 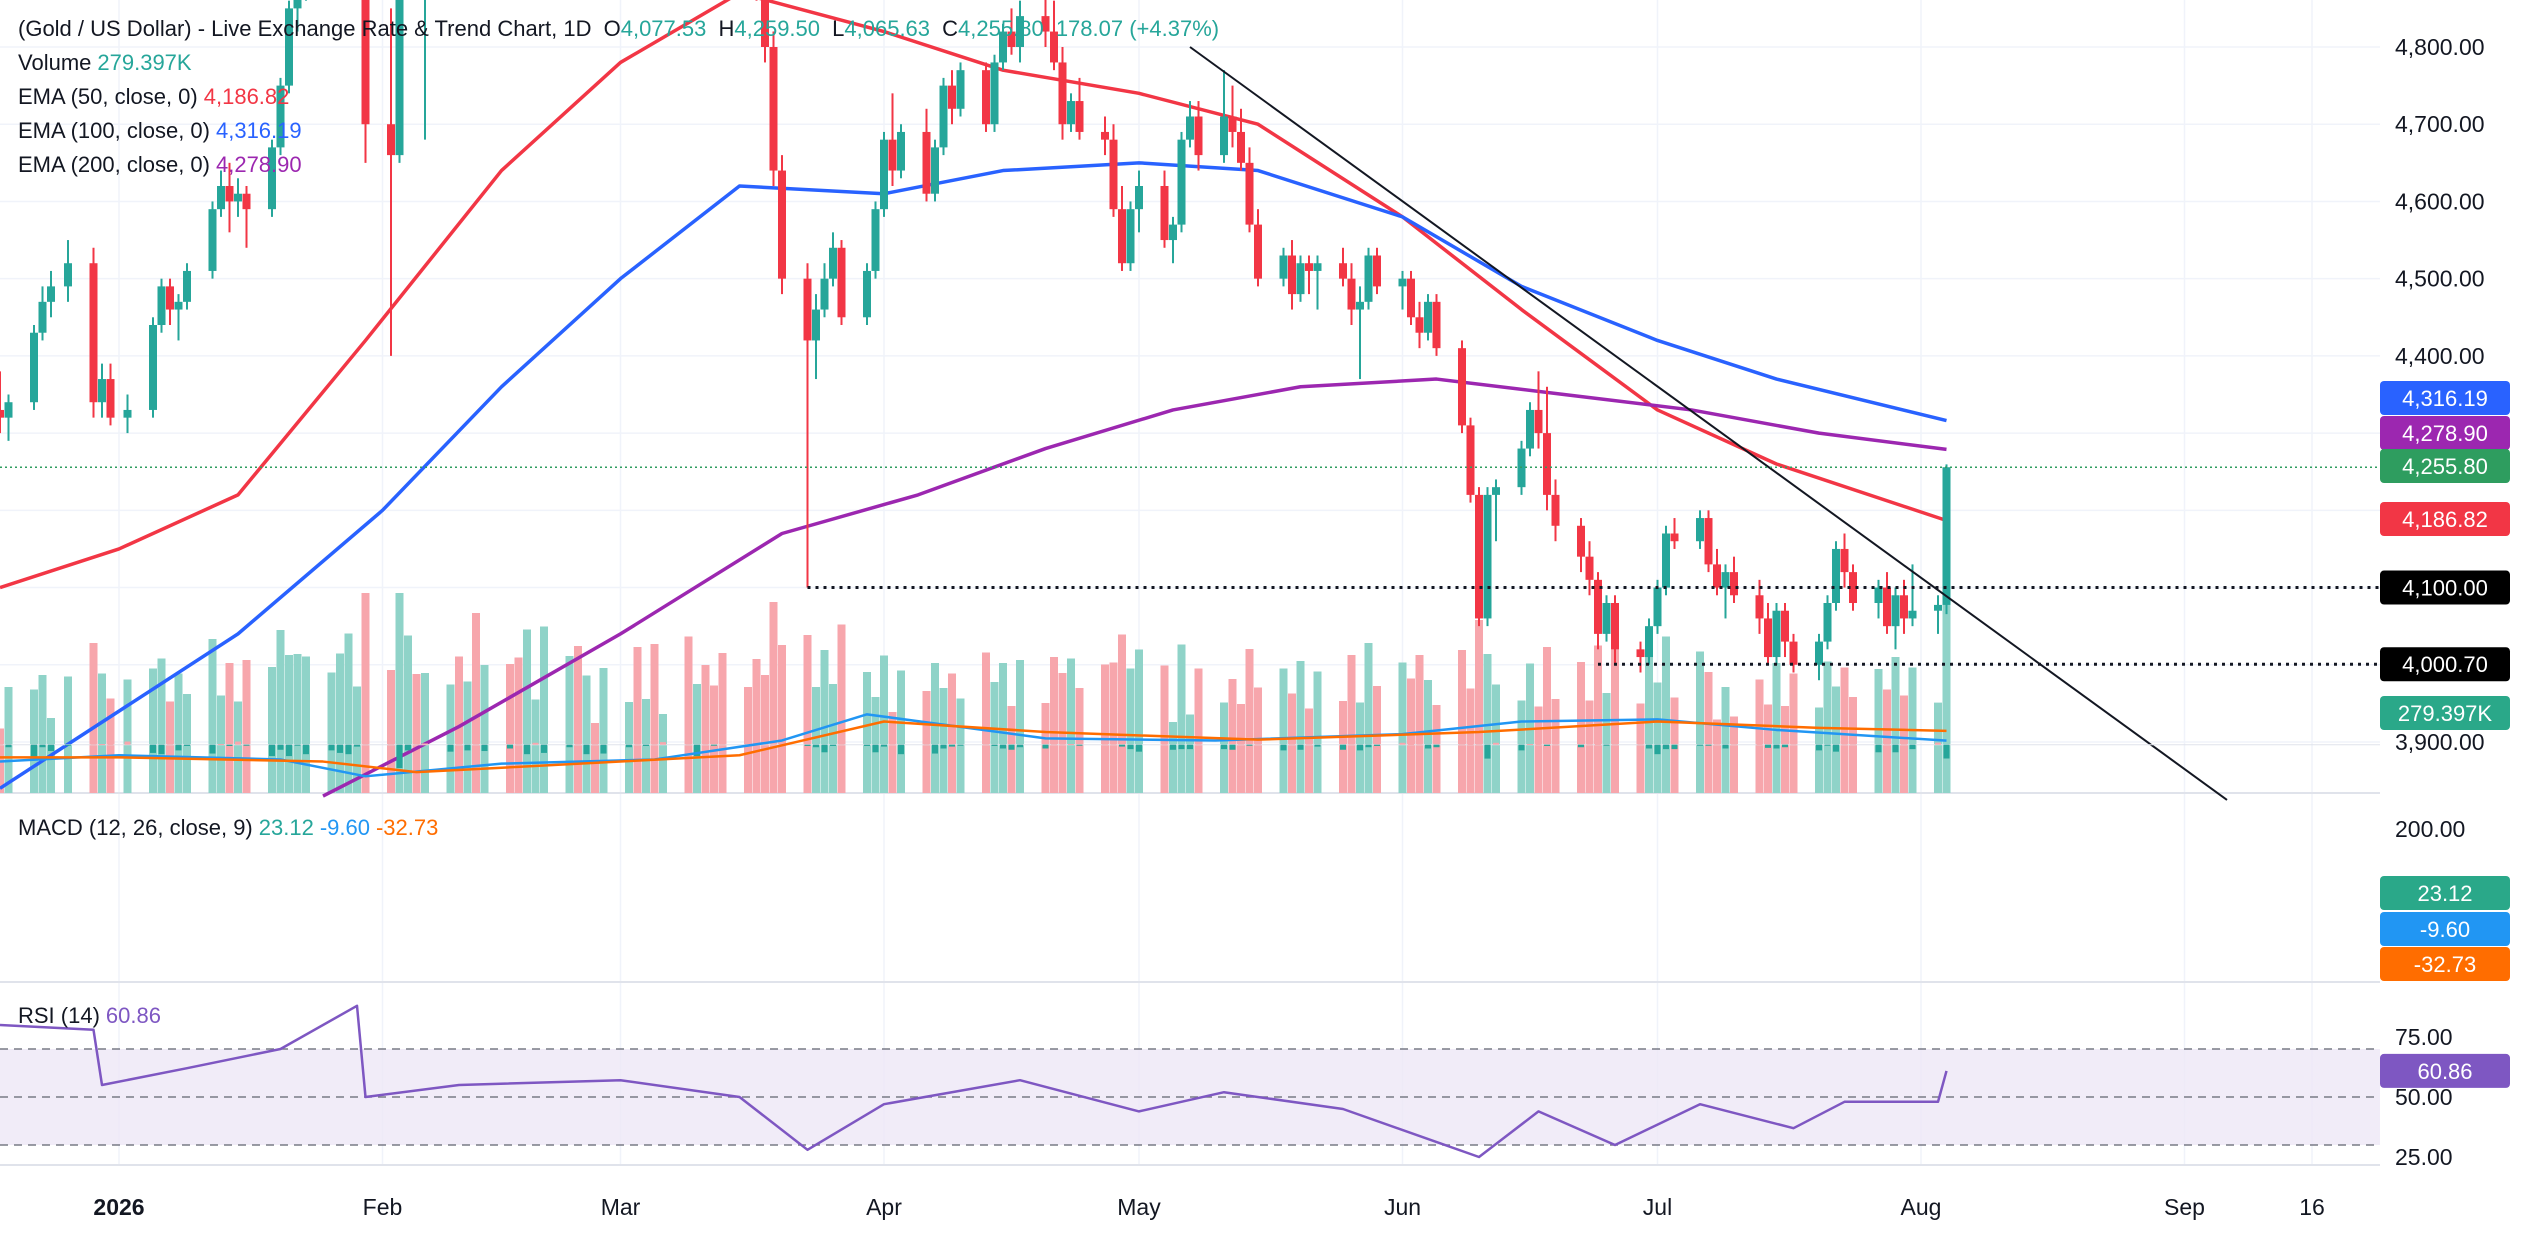 I want to click on time-tick-label: Jul, so click(x=1657, y=1207).